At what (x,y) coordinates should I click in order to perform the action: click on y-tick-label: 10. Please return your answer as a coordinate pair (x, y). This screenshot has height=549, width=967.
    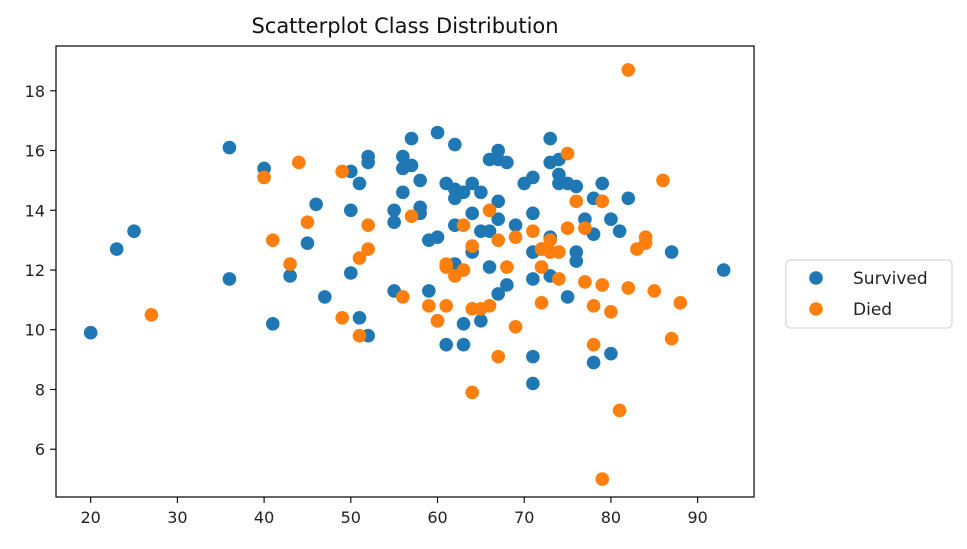
    Looking at the image, I should click on (35, 330).